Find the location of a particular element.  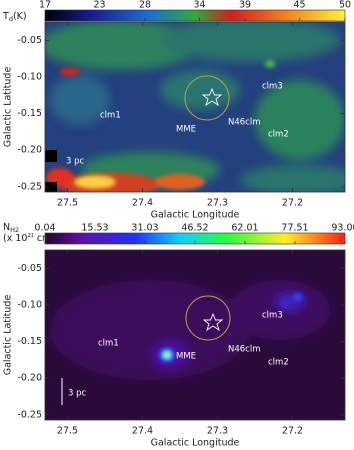

colorbar-label: NH2 is located at coordinates (11, 228).